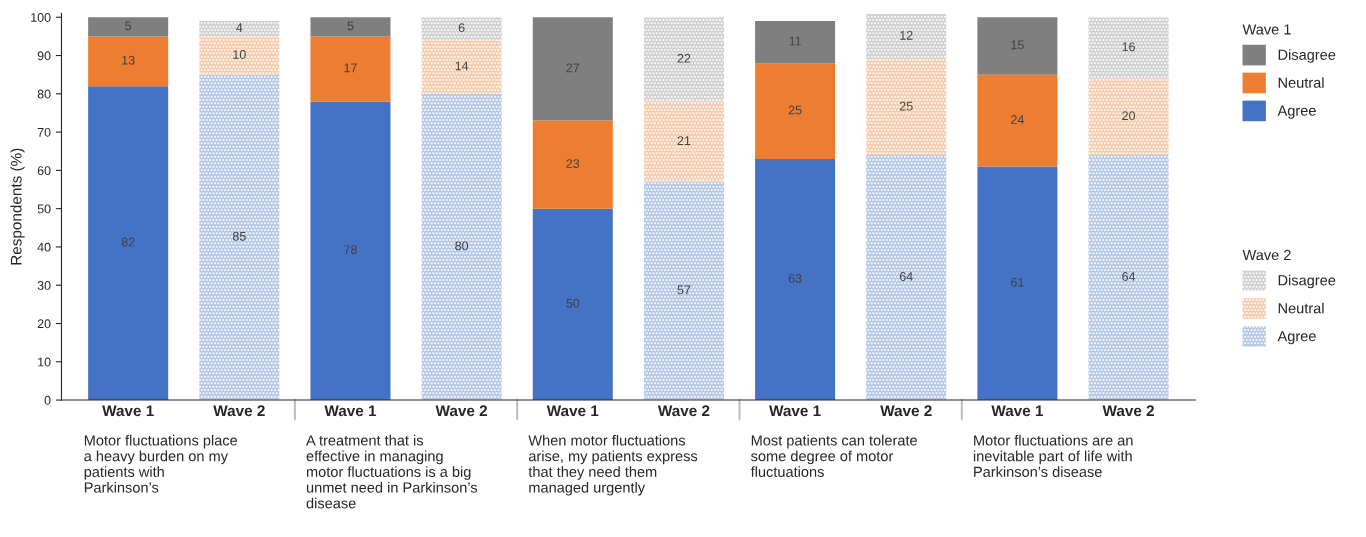  I want to click on data-label: 6, so click(461, 28).